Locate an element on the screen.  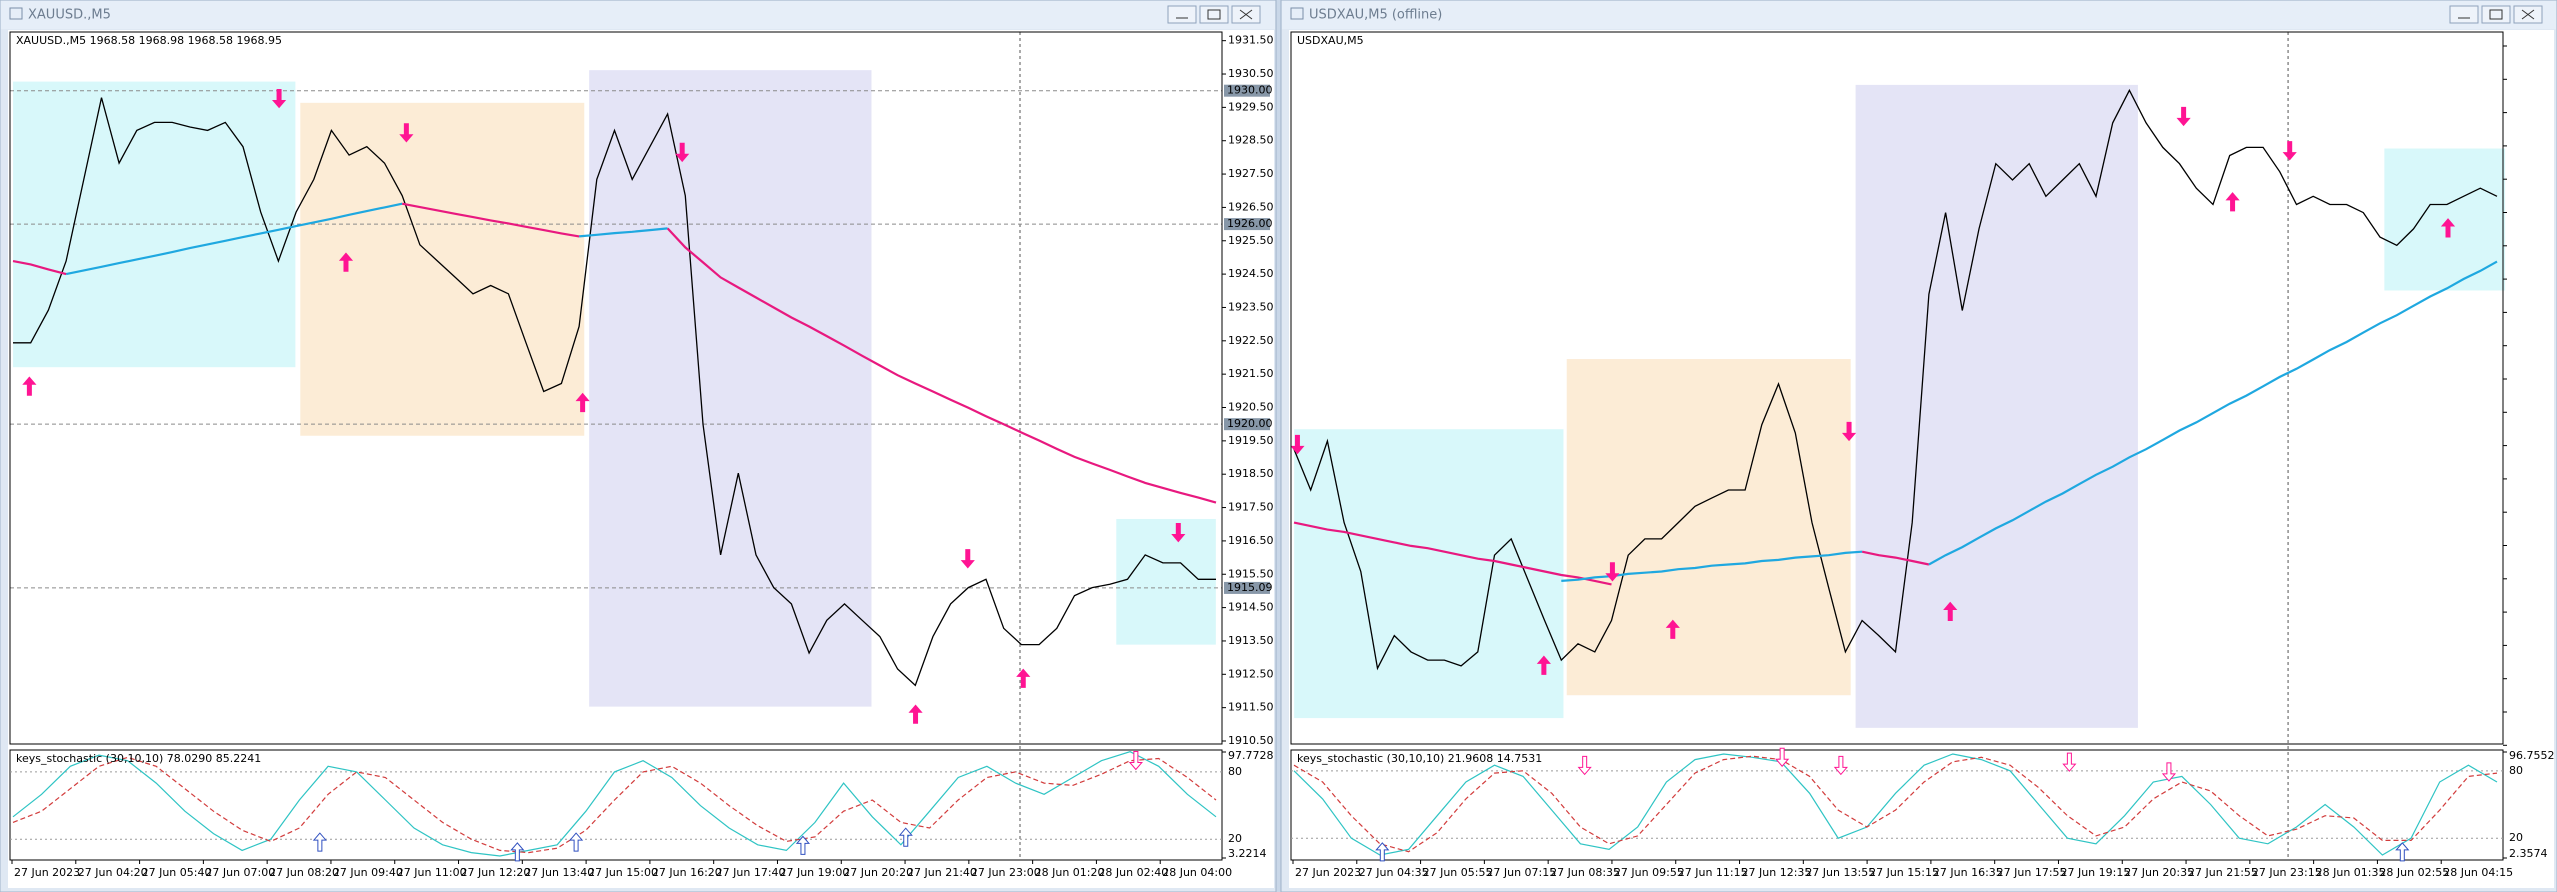
window-buttons is located at coordinates (1214, 14).